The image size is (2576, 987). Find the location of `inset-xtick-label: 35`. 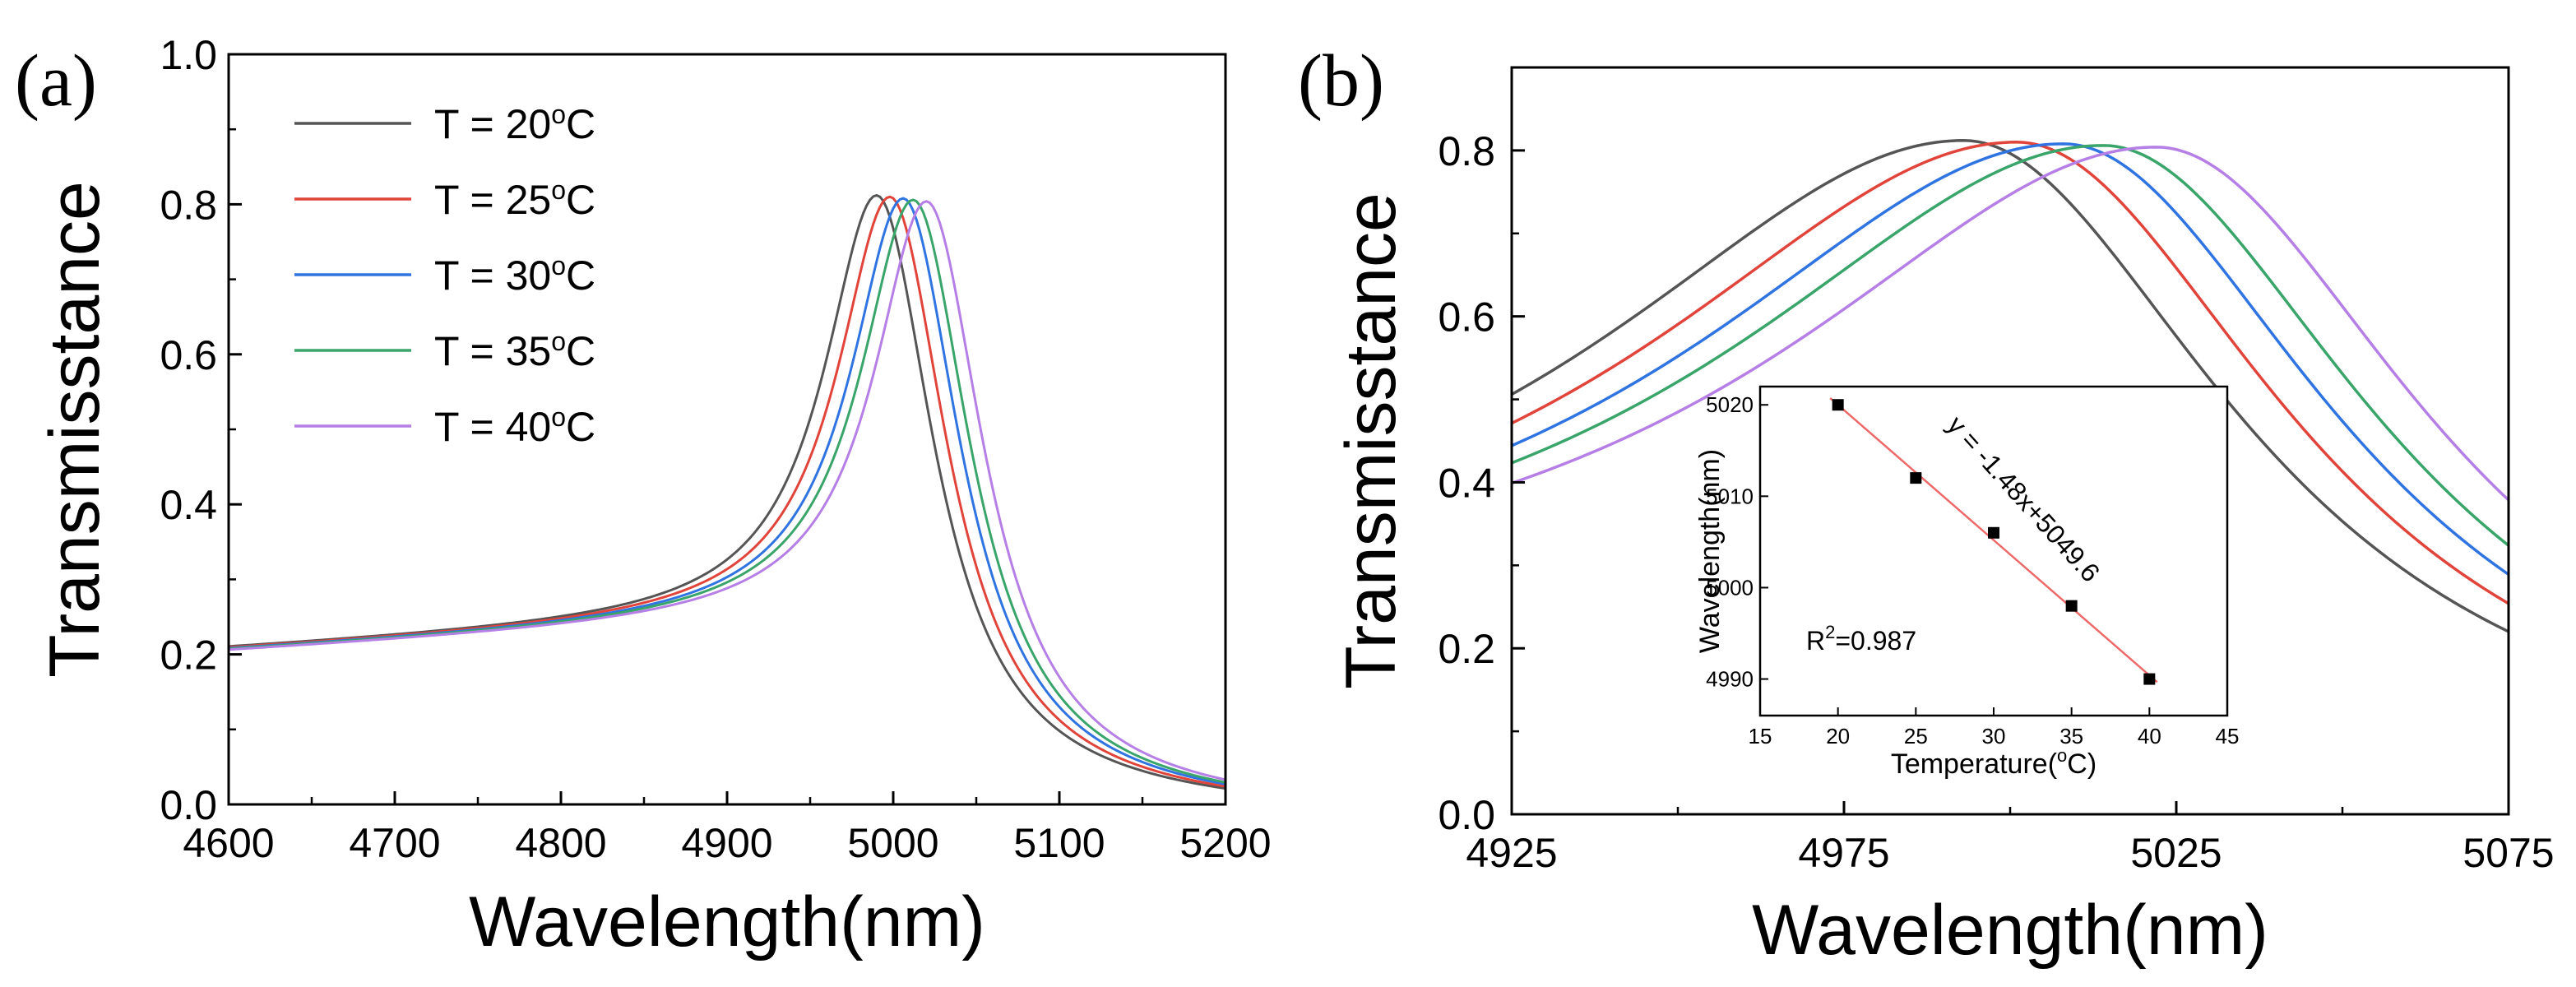

inset-xtick-label: 35 is located at coordinates (2071, 736).